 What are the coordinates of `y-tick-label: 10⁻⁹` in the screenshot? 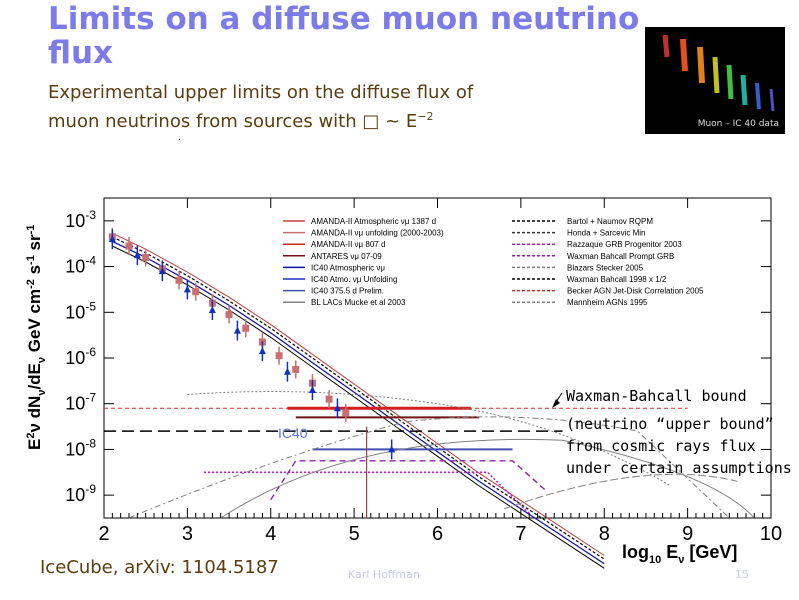 It's located at (80, 493).